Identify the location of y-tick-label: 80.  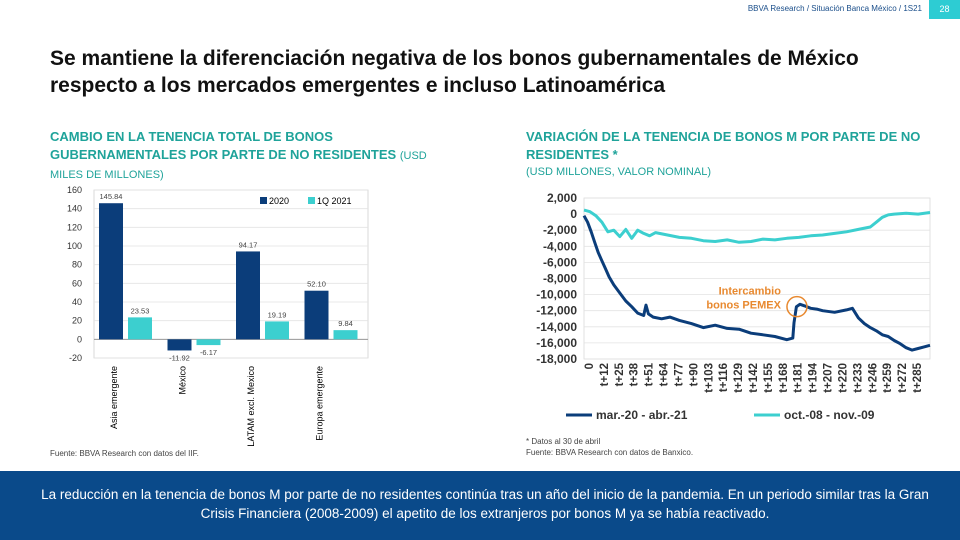
(77, 265).